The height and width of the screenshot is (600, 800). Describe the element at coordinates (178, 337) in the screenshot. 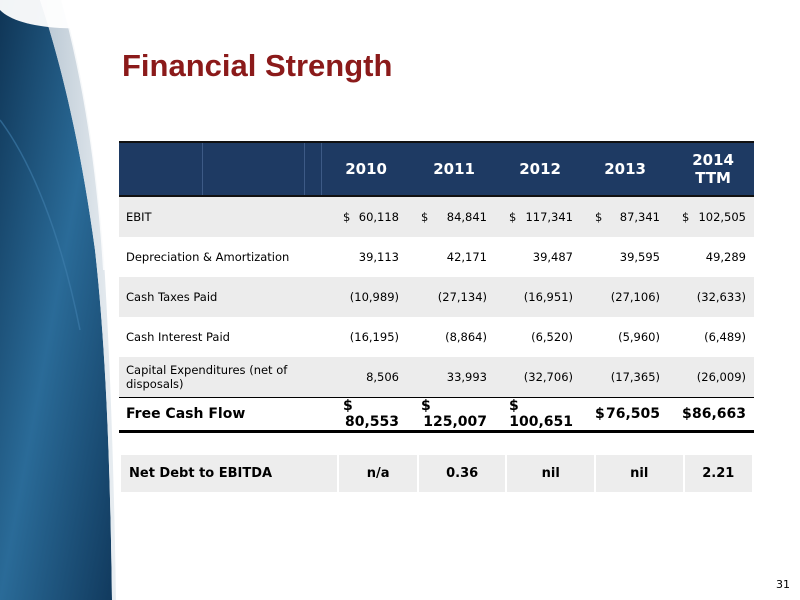

I see `row-label: Cash Interest Paid` at that location.